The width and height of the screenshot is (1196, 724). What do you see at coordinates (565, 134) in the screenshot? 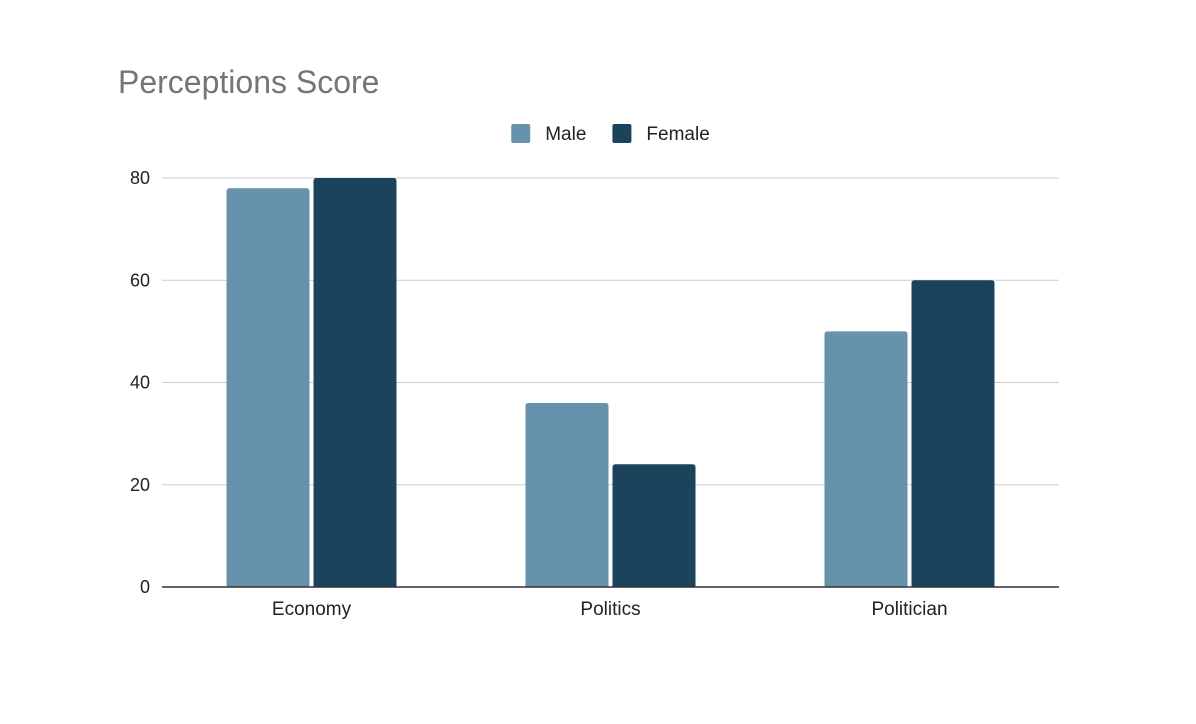
I see `legend-label-male: Male` at bounding box center [565, 134].